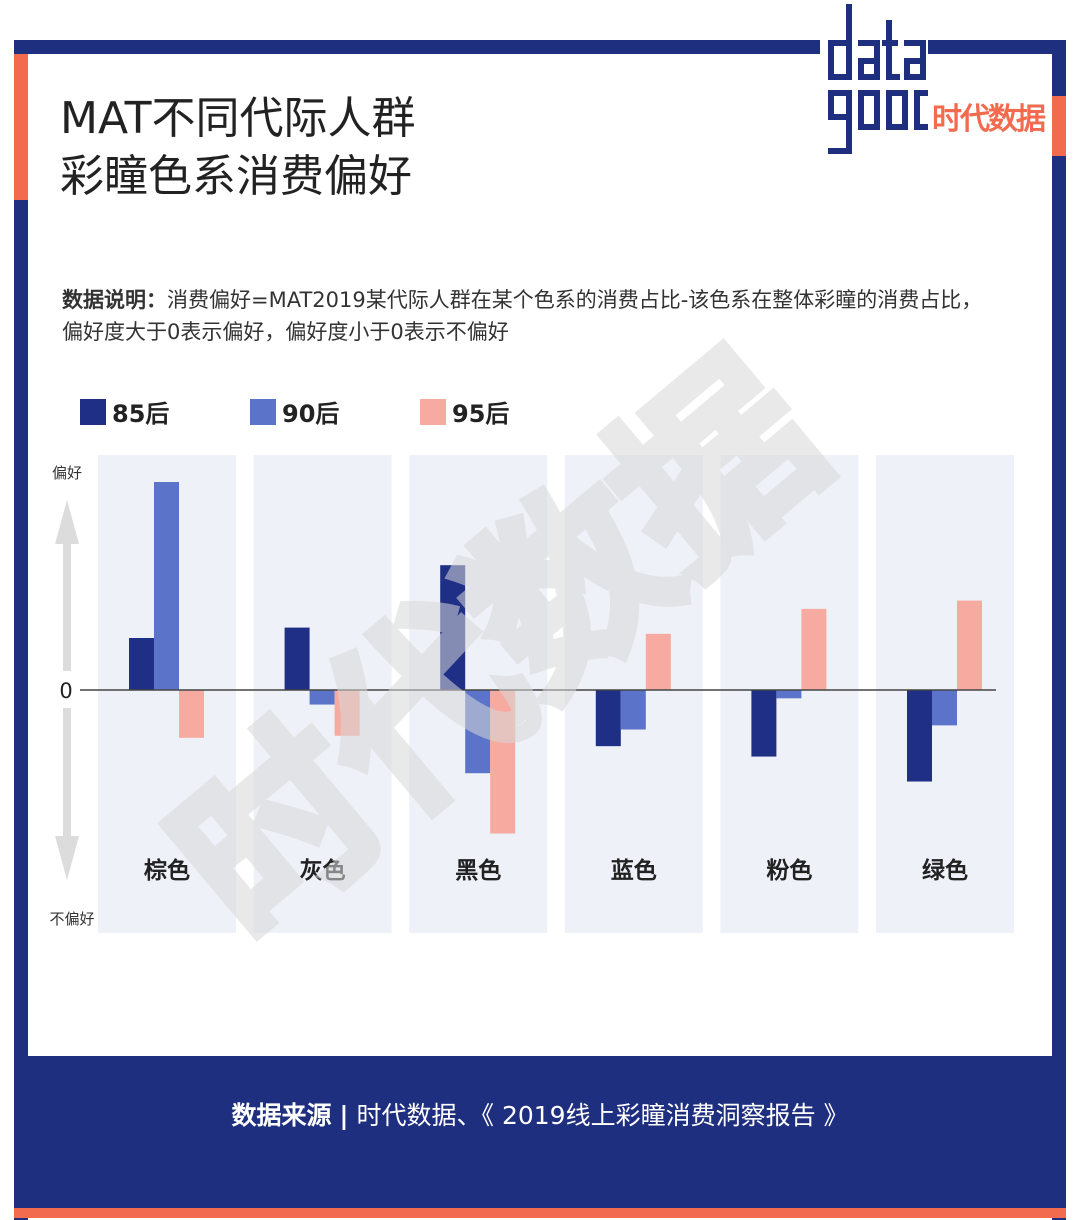  What do you see at coordinates (67, 522) in the screenshot?
I see `axis-arrow-head-up` at bounding box center [67, 522].